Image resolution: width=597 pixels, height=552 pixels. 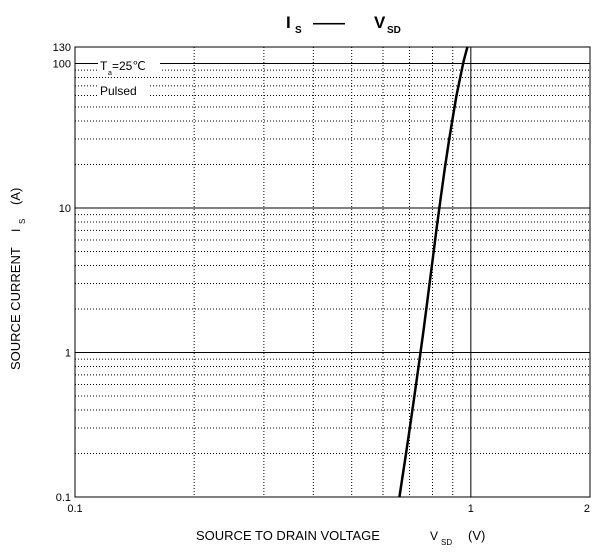 What do you see at coordinates (288, 535) in the screenshot?
I see `x-axis-label: SOURCE TO DRAIN VOLTAGE` at bounding box center [288, 535].